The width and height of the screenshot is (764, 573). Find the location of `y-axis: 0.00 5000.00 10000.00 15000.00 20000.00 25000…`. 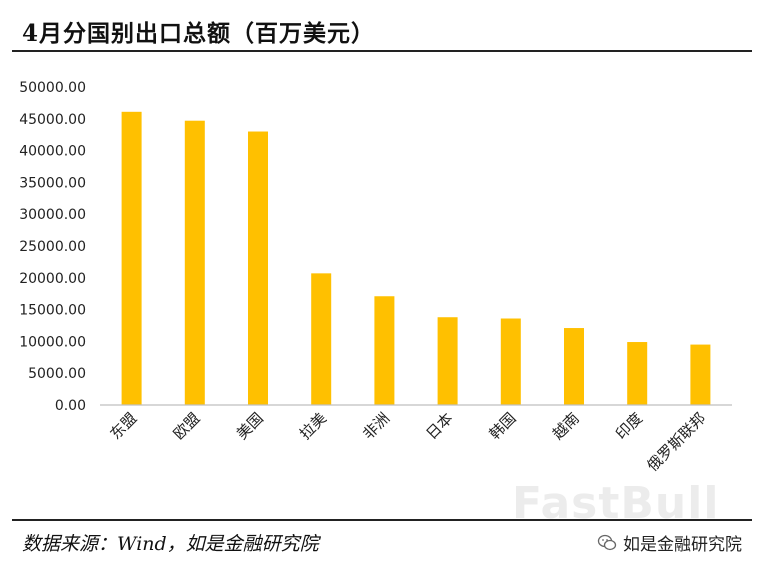

y-axis: 0.00 5000.00 10000.00 15000.00 20000.00 25000… is located at coordinates (52, 247).